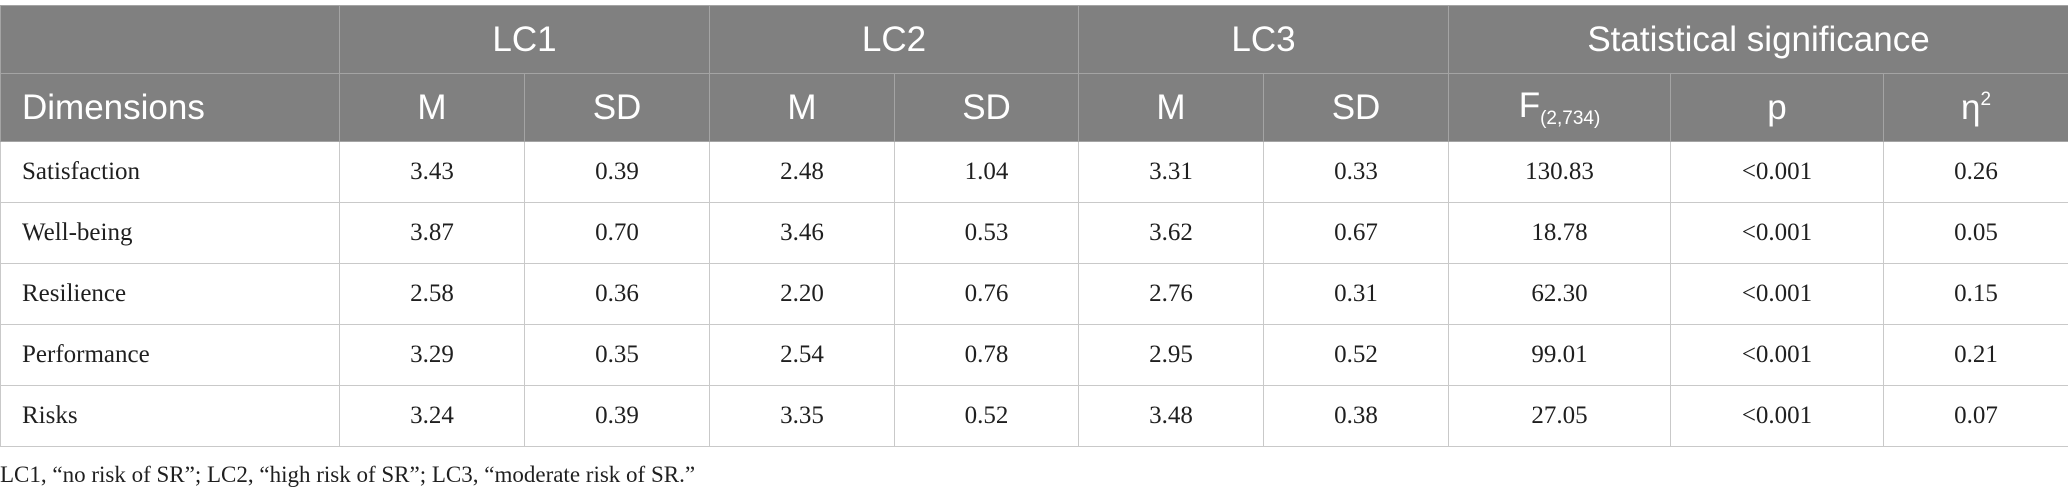  What do you see at coordinates (170, 233) in the screenshot?
I see `row-label: Well-being` at bounding box center [170, 233].